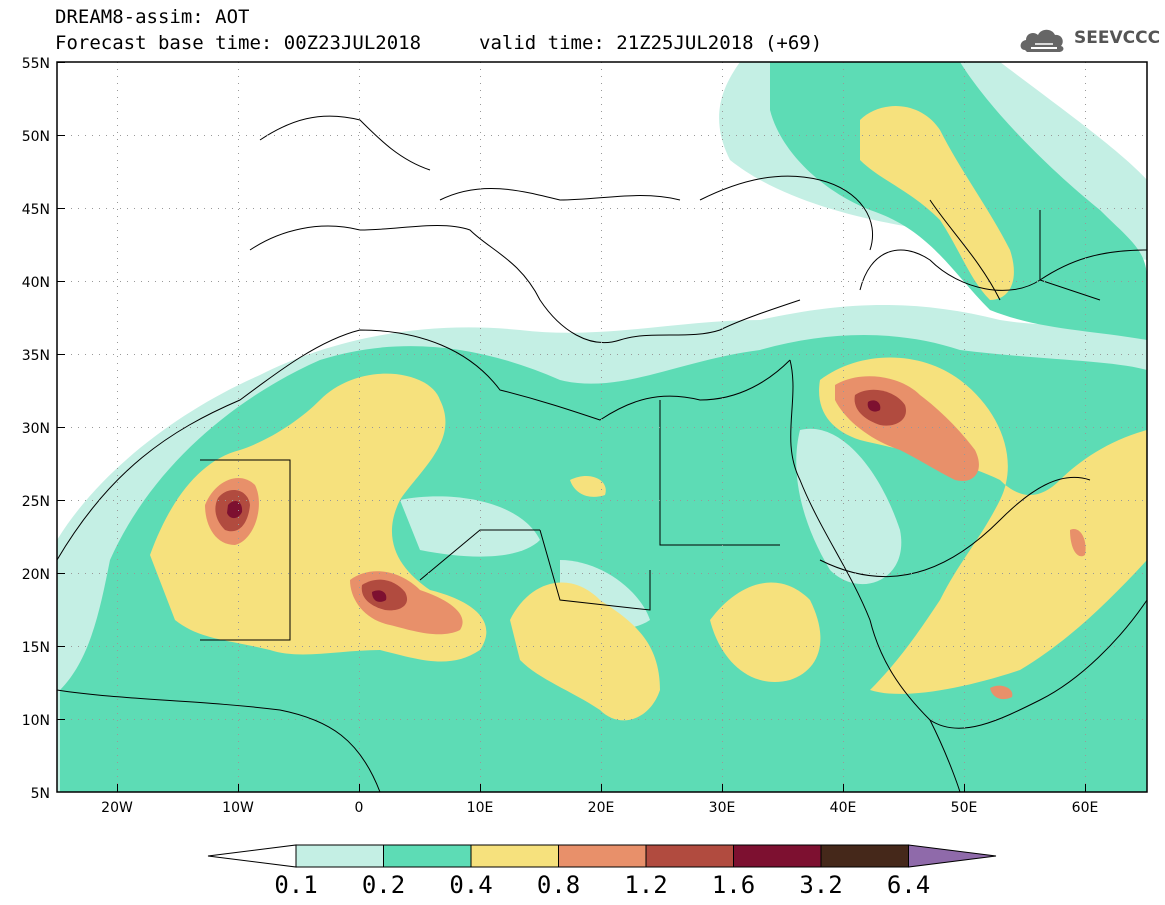 The image size is (1165, 905). What do you see at coordinates (252, 856) in the screenshot?
I see `colorbar-low-arrow` at bounding box center [252, 856].